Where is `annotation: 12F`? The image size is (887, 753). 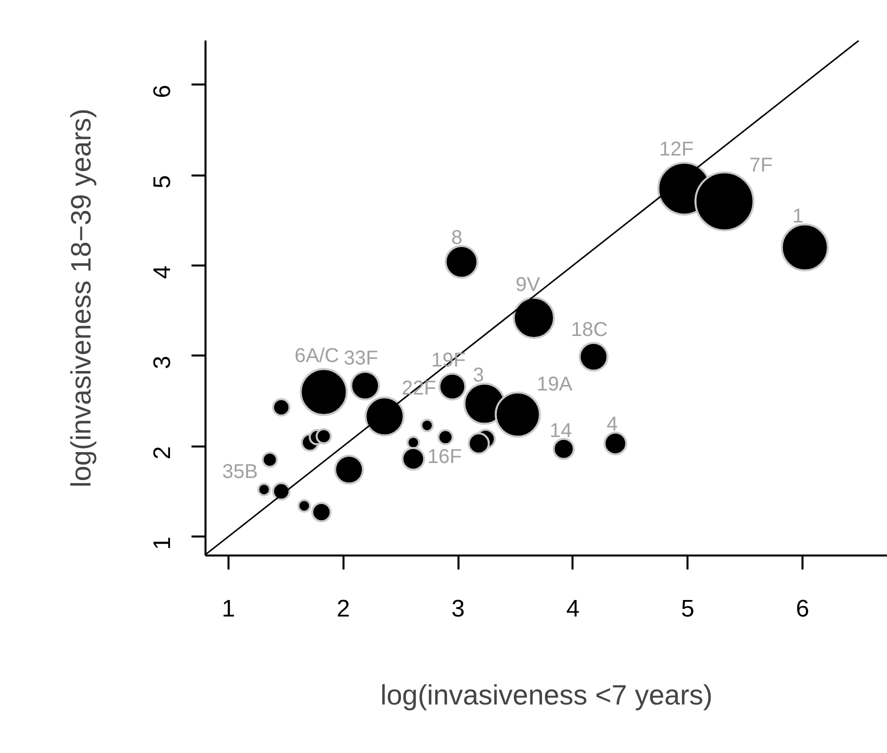
annotation: 12F is located at coordinates (676, 149).